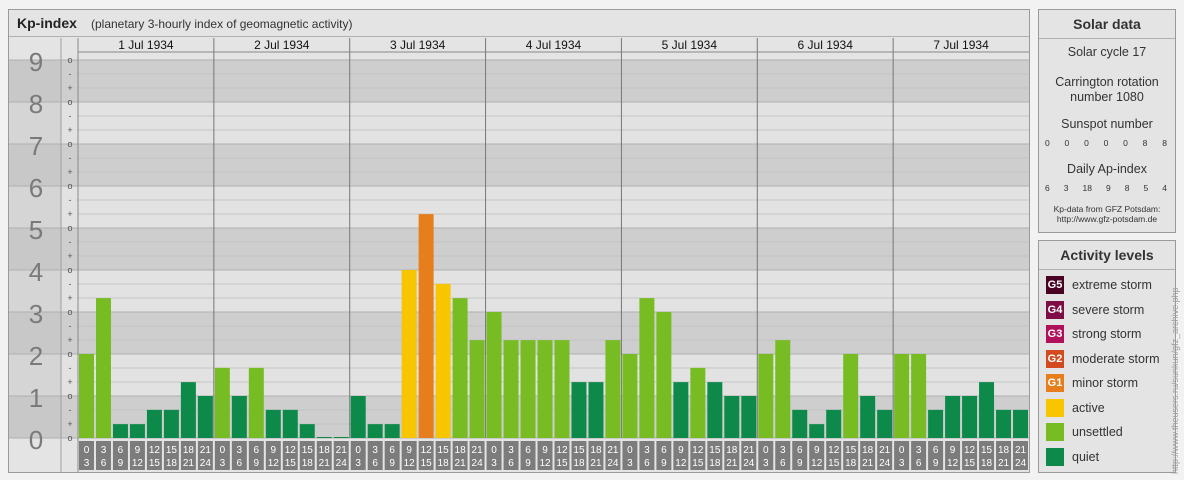 The width and height of the screenshot is (1184, 480). Describe the element at coordinates (47, 23) in the screenshot. I see `chart-title: Kp-index` at that location.